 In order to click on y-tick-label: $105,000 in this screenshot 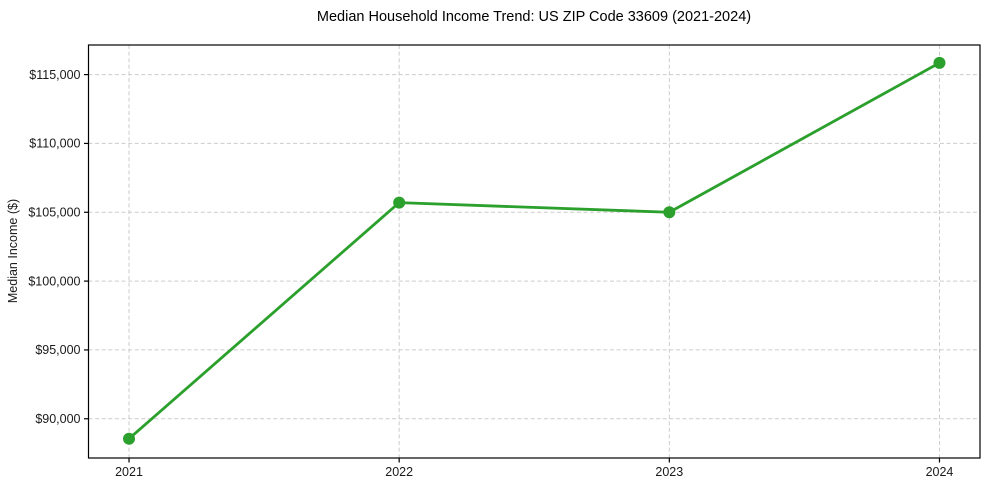, I will do `click(54, 213)`.